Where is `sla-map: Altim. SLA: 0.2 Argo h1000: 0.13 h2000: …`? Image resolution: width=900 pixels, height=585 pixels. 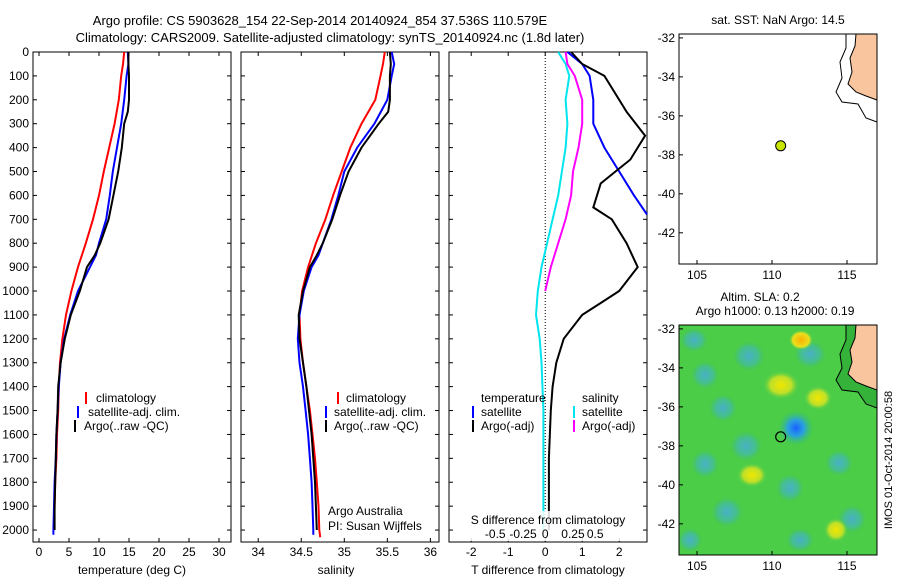
sla-map: Altim. SLA: 0.2 Argo h1000: 0.13 h2000: … is located at coordinates (768, 431).